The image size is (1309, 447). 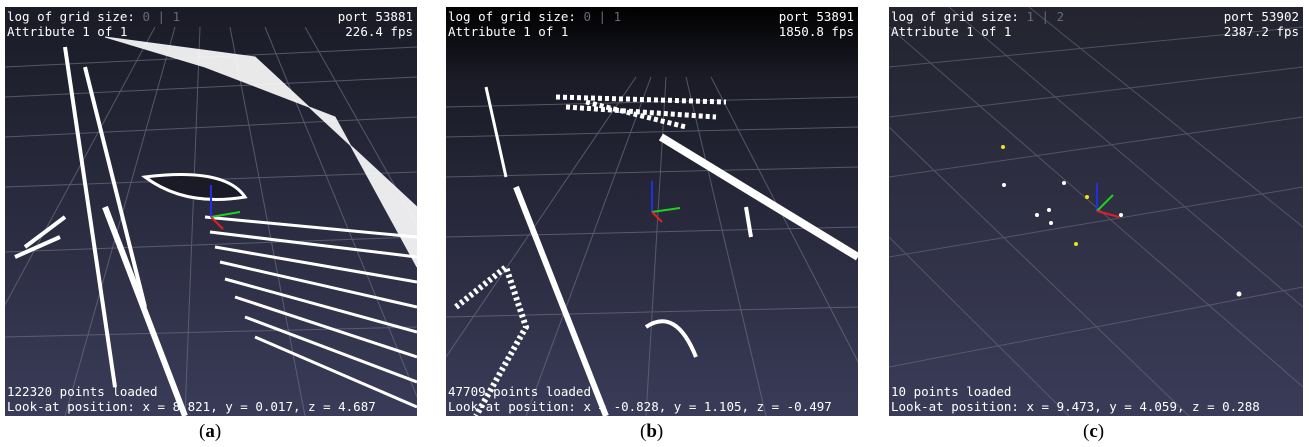 I want to click on hud-top-left: log of grid size: 1 | 2 Attribute 1 of 1, so click(x=978, y=24).